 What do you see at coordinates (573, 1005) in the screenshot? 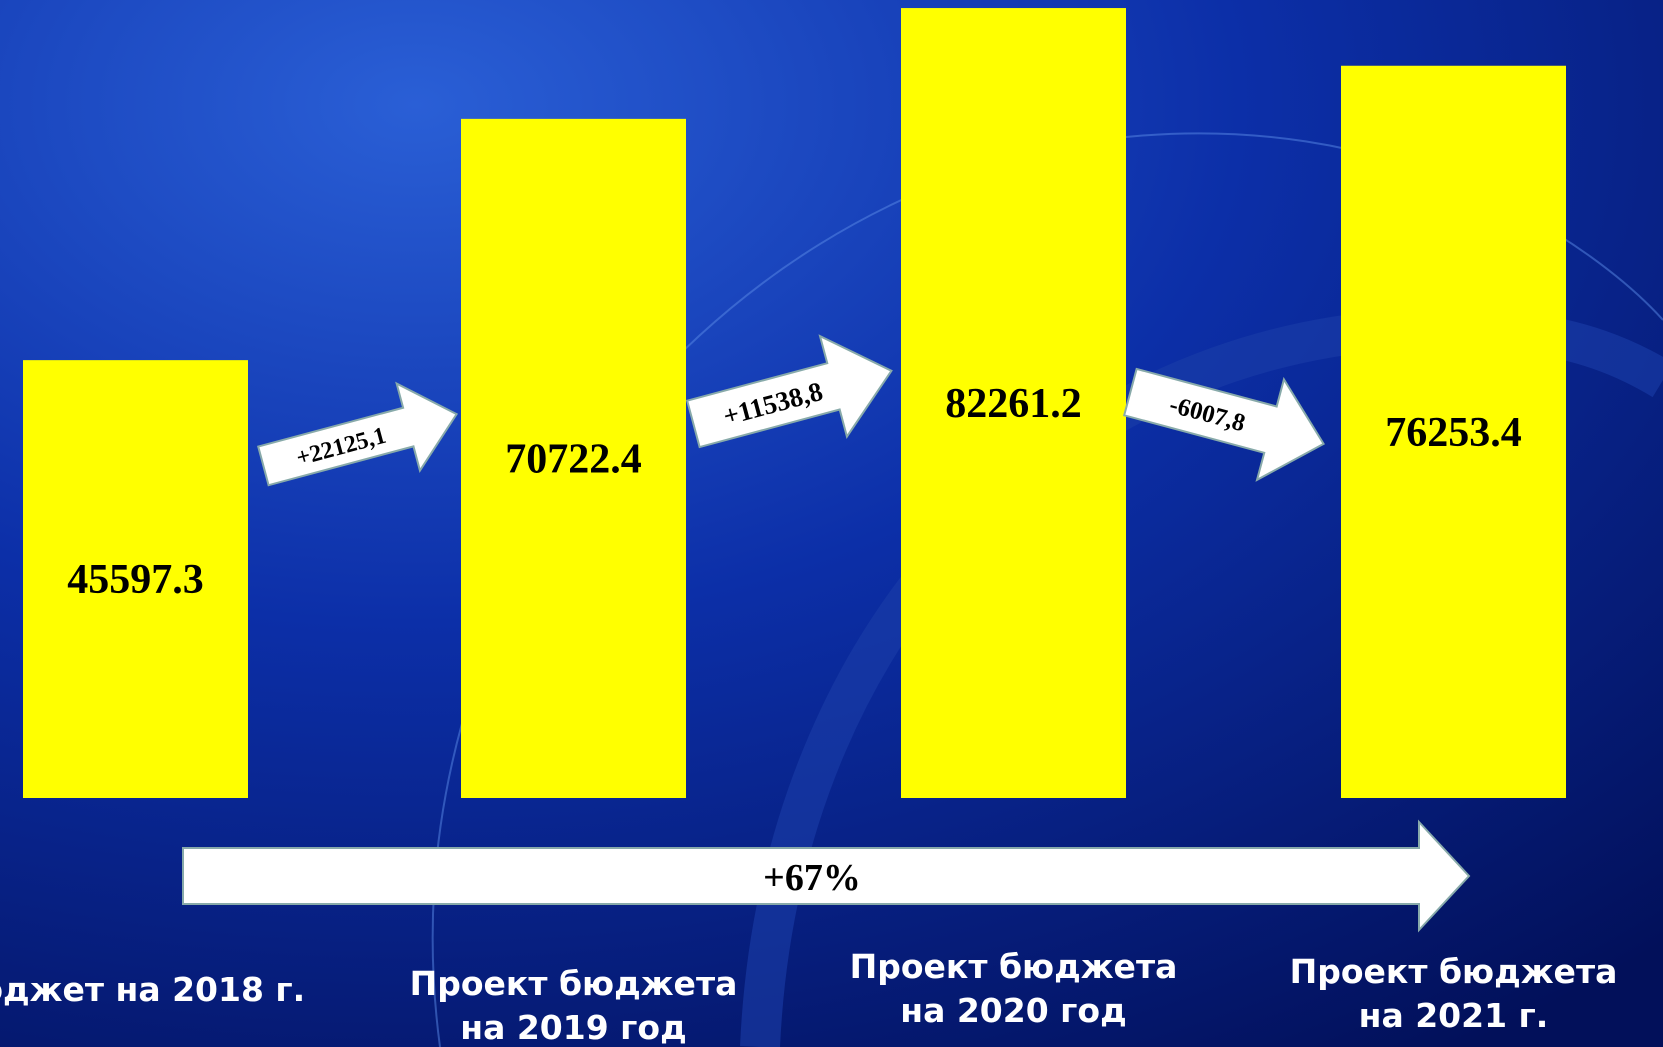
I see `category-label: Проект бюджета на 2019 год` at bounding box center [573, 1005].